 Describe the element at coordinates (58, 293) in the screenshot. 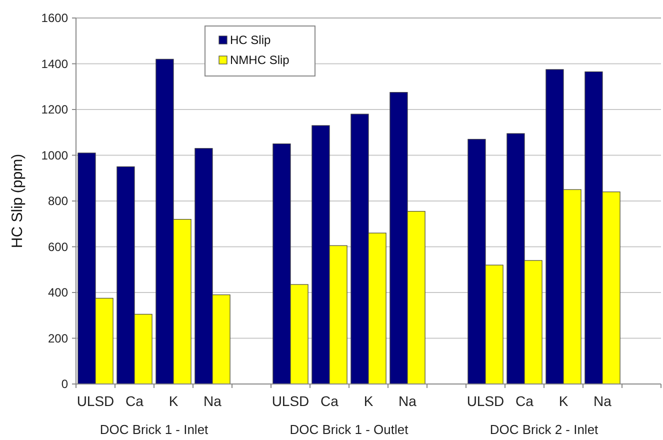

I see `y-tick-label: 400` at that location.